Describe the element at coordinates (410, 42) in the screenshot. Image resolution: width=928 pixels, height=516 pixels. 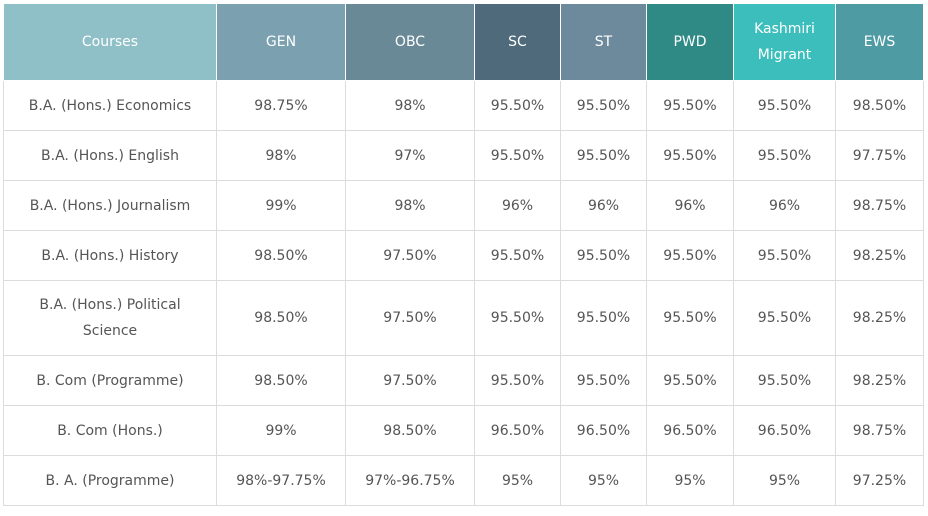
I see `column-header: OBC` at that location.